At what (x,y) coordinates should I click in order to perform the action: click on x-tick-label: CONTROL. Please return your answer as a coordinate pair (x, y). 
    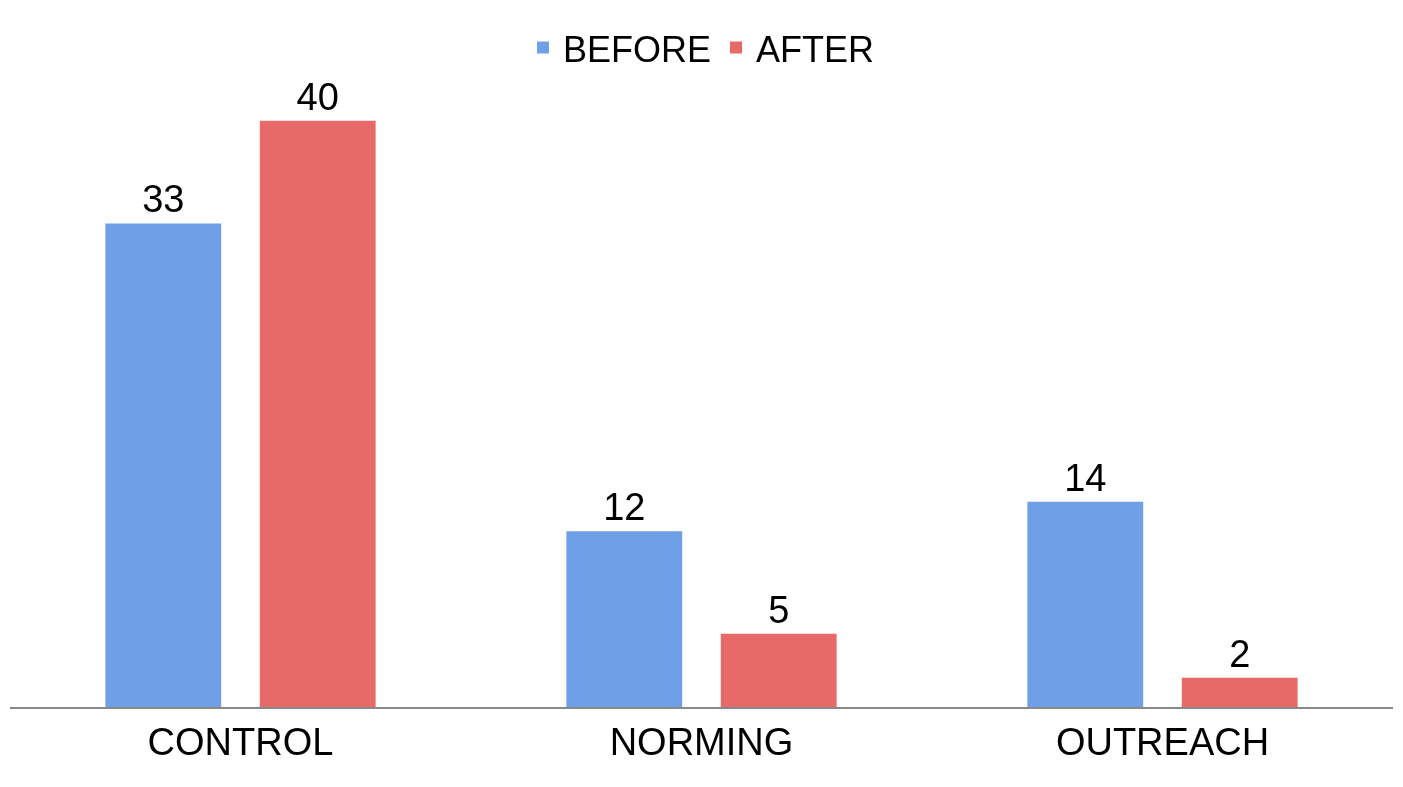
    Looking at the image, I should click on (240, 741).